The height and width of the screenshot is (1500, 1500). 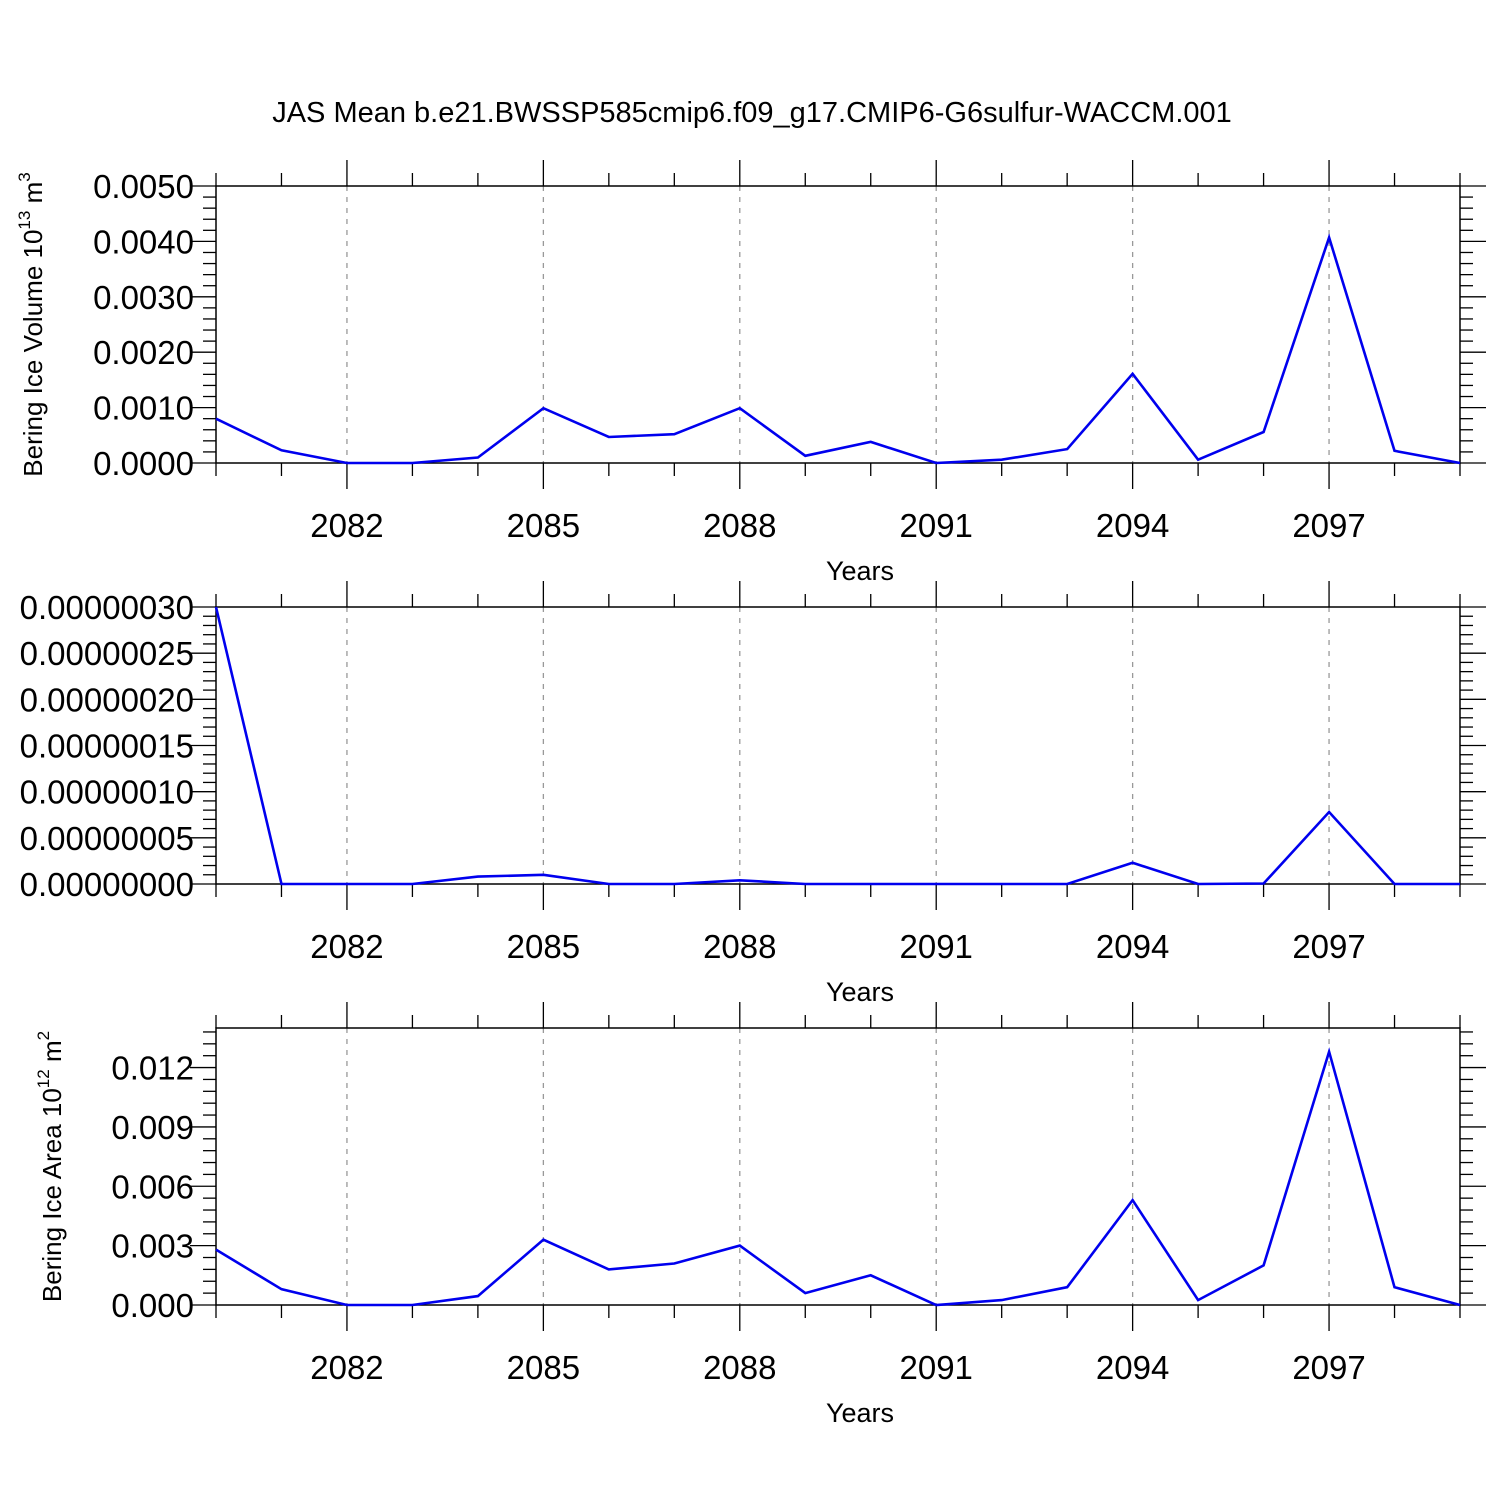 I want to click on y-tick-label: 0.0040, so click(x=143, y=241).